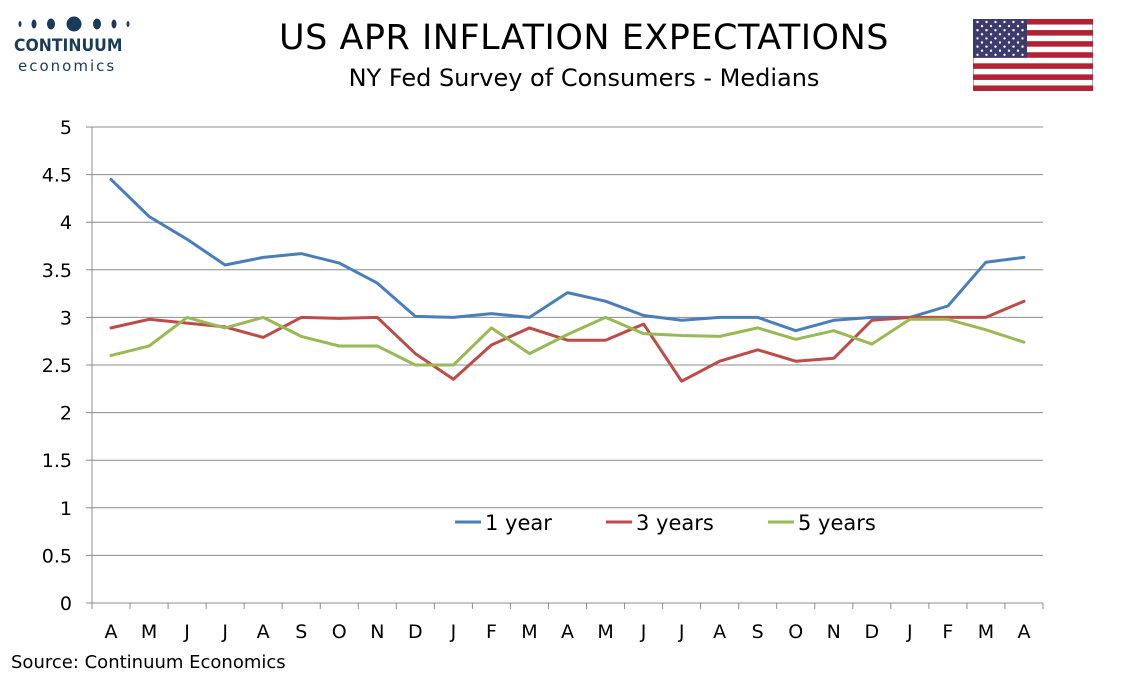  I want to click on y-tick-label: 3, so click(66, 318).